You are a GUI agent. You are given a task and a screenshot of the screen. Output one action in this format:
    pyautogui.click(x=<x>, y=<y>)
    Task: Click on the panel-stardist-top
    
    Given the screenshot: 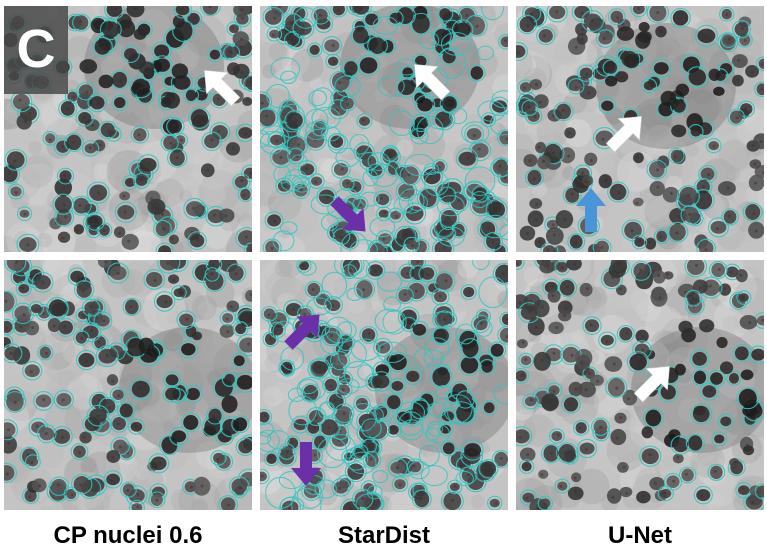 What is the action you would take?
    pyautogui.click(x=384, y=129)
    